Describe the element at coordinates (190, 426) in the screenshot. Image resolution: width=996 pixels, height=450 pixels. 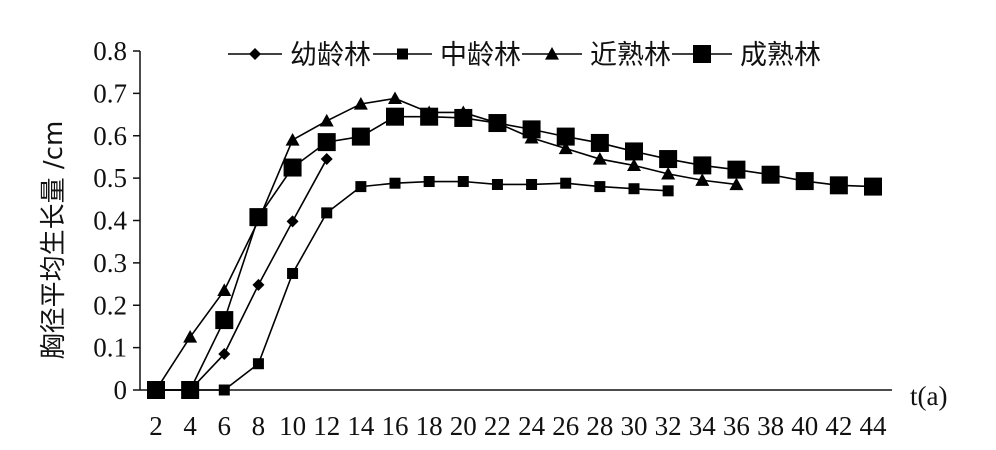
I see `x-tick-label: 4` at that location.